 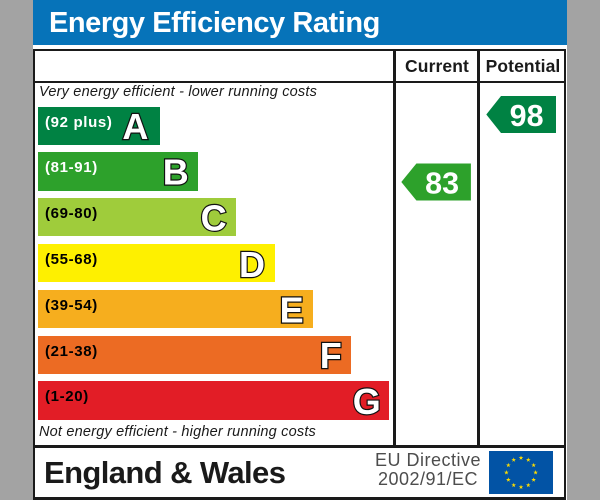 What do you see at coordinates (252, 264) in the screenshot?
I see `svg-text: D` at bounding box center [252, 264].